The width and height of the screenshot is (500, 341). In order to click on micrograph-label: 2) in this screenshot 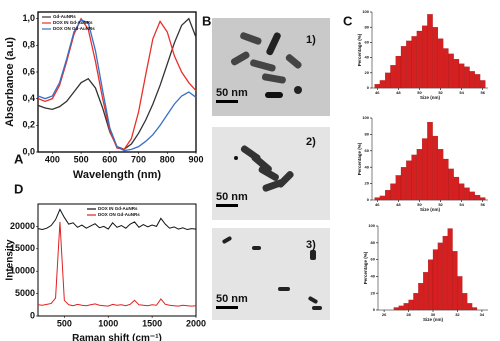, I will do `click(311, 142)`.